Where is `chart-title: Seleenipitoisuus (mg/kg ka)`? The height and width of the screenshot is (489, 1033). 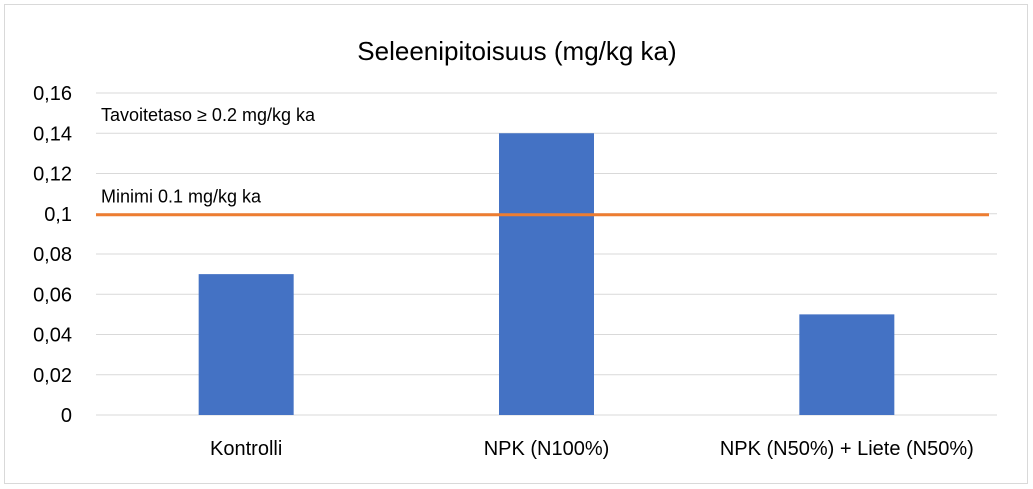
chart-title: Seleenipitoisuus (mg/kg ka) is located at coordinates (516, 51).